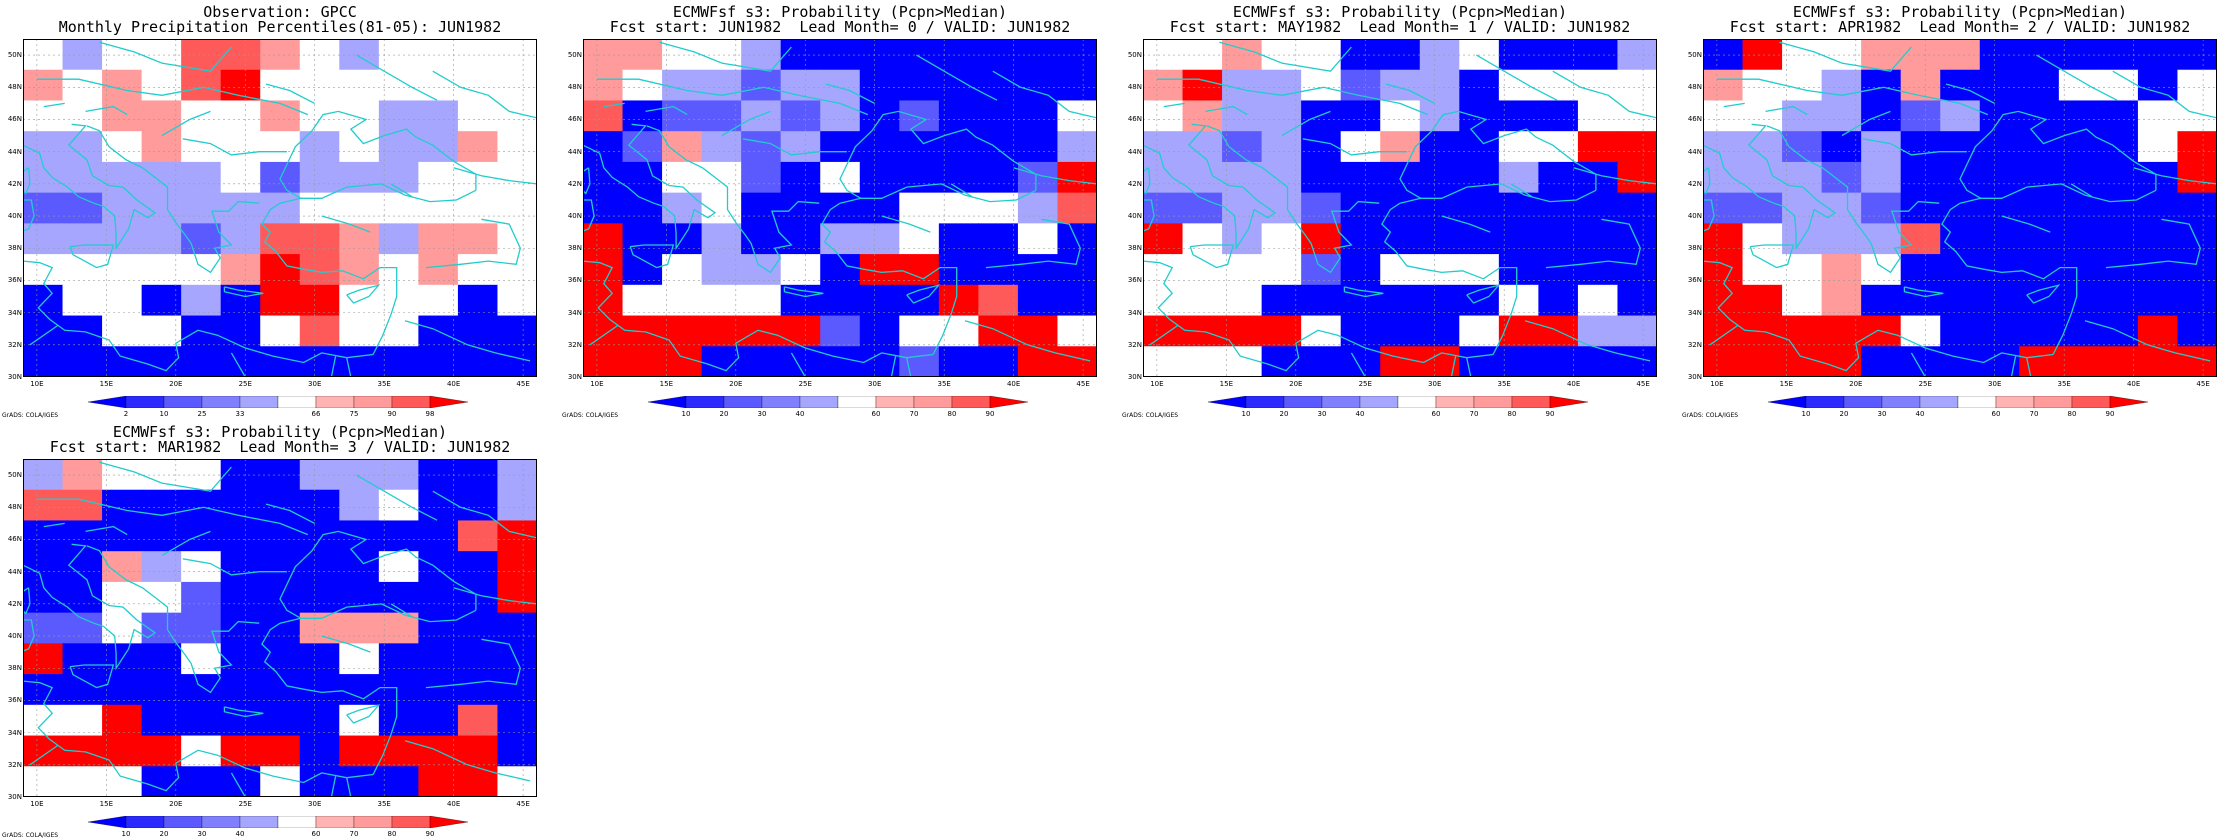 The width and height of the screenshot is (2240, 840). I want to click on colorbar-label: 33, so click(240, 414).